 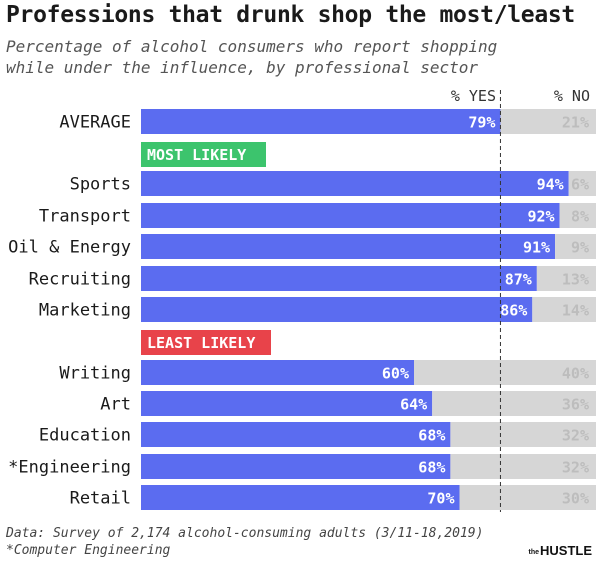 I want to click on hustle-logo: theHUSTLE, so click(x=561, y=550).